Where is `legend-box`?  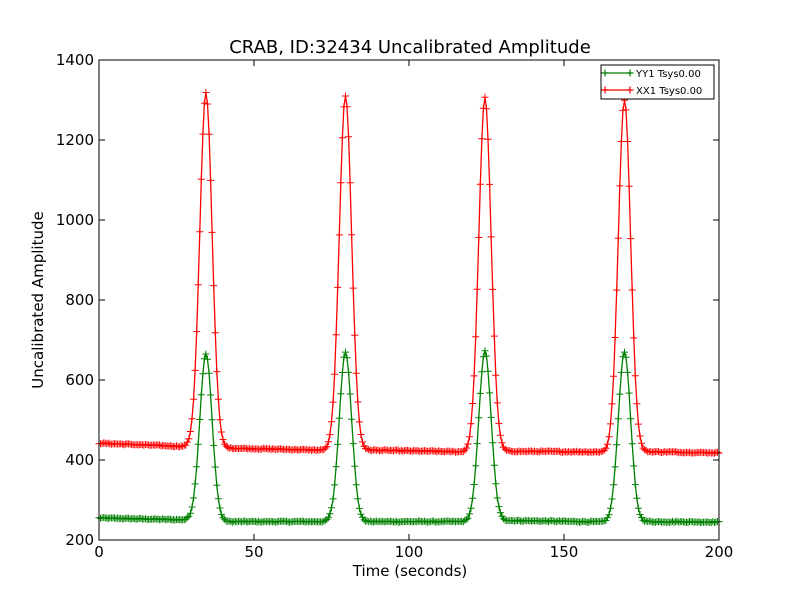
legend-box is located at coordinates (657, 82).